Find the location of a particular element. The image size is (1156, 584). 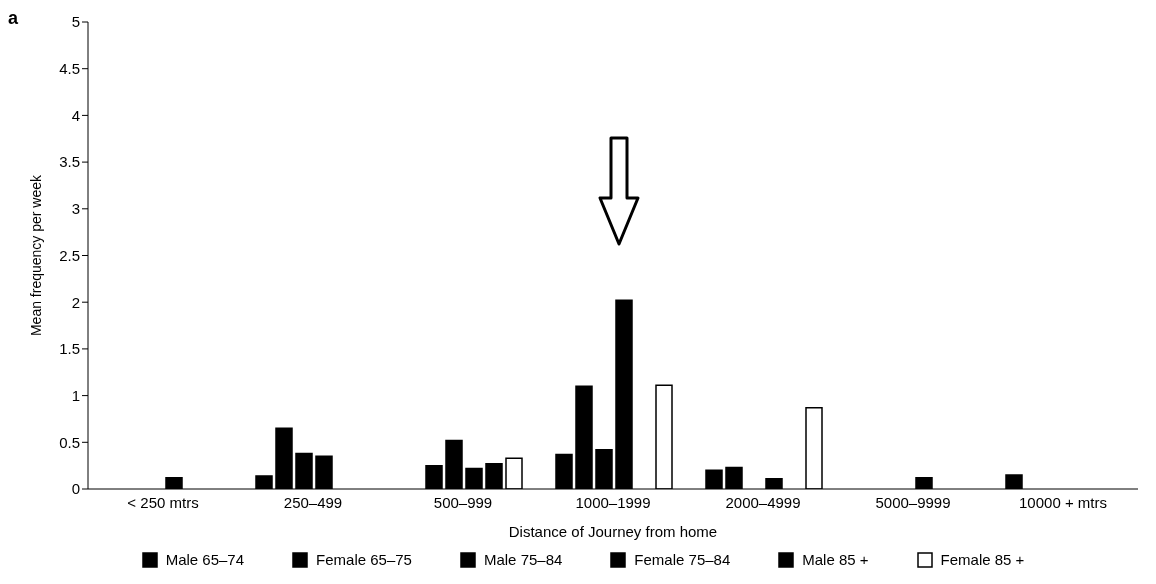

x-tick-label: 5000–9999 is located at coordinates (913, 502).